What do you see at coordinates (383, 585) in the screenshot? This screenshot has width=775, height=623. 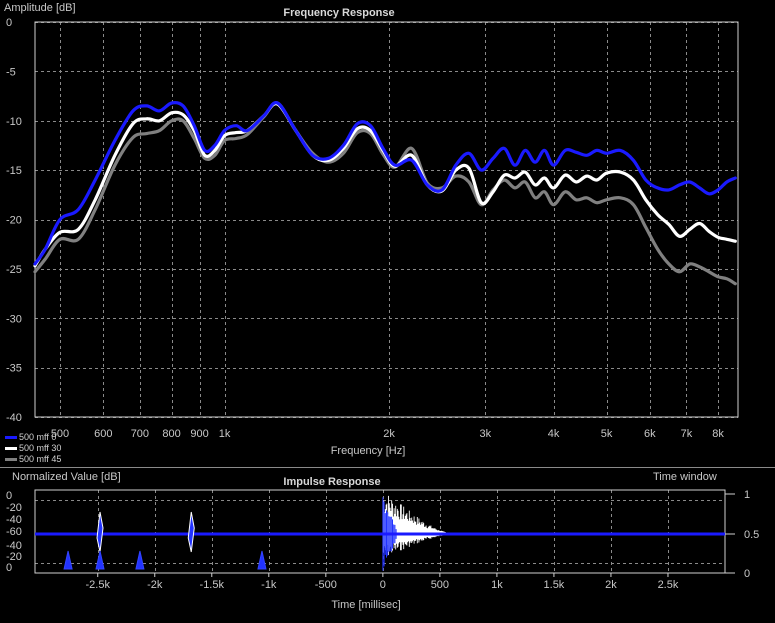 I see `ir-x-tick-label: 0` at bounding box center [383, 585].